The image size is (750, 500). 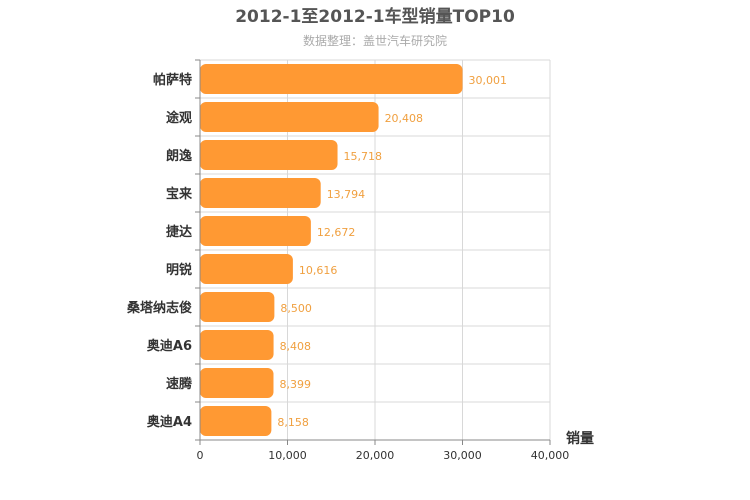 I want to click on chart-subtitle: 数据整理：盖世汽车研究院, so click(x=375, y=40).